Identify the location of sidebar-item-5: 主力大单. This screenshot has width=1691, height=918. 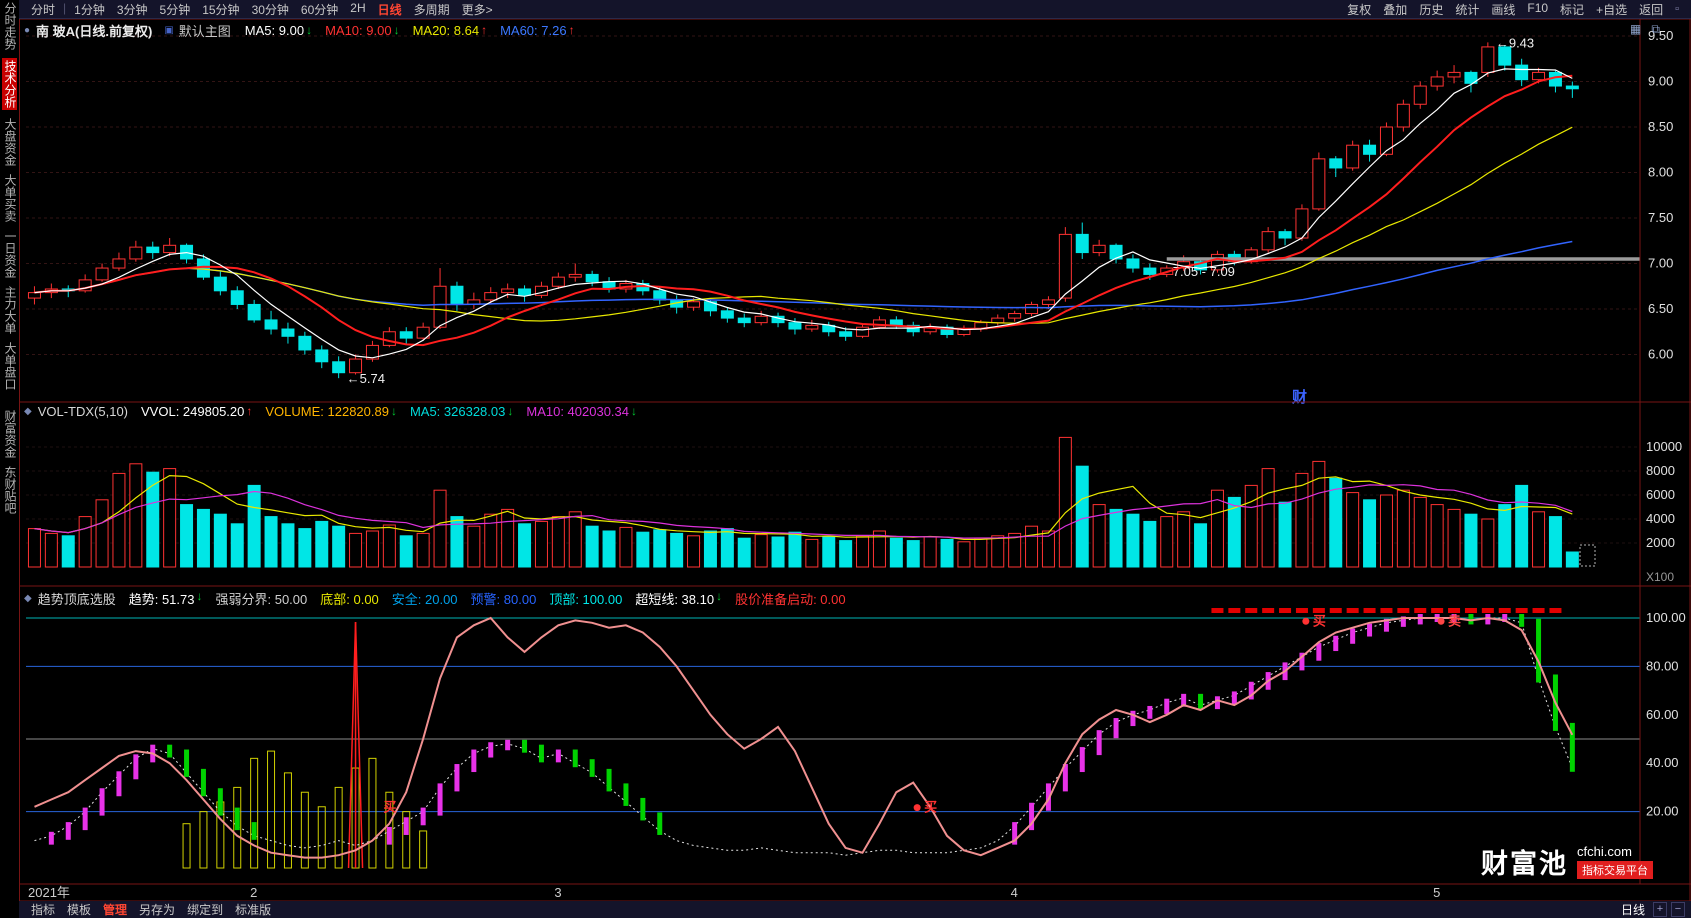
(10, 310).